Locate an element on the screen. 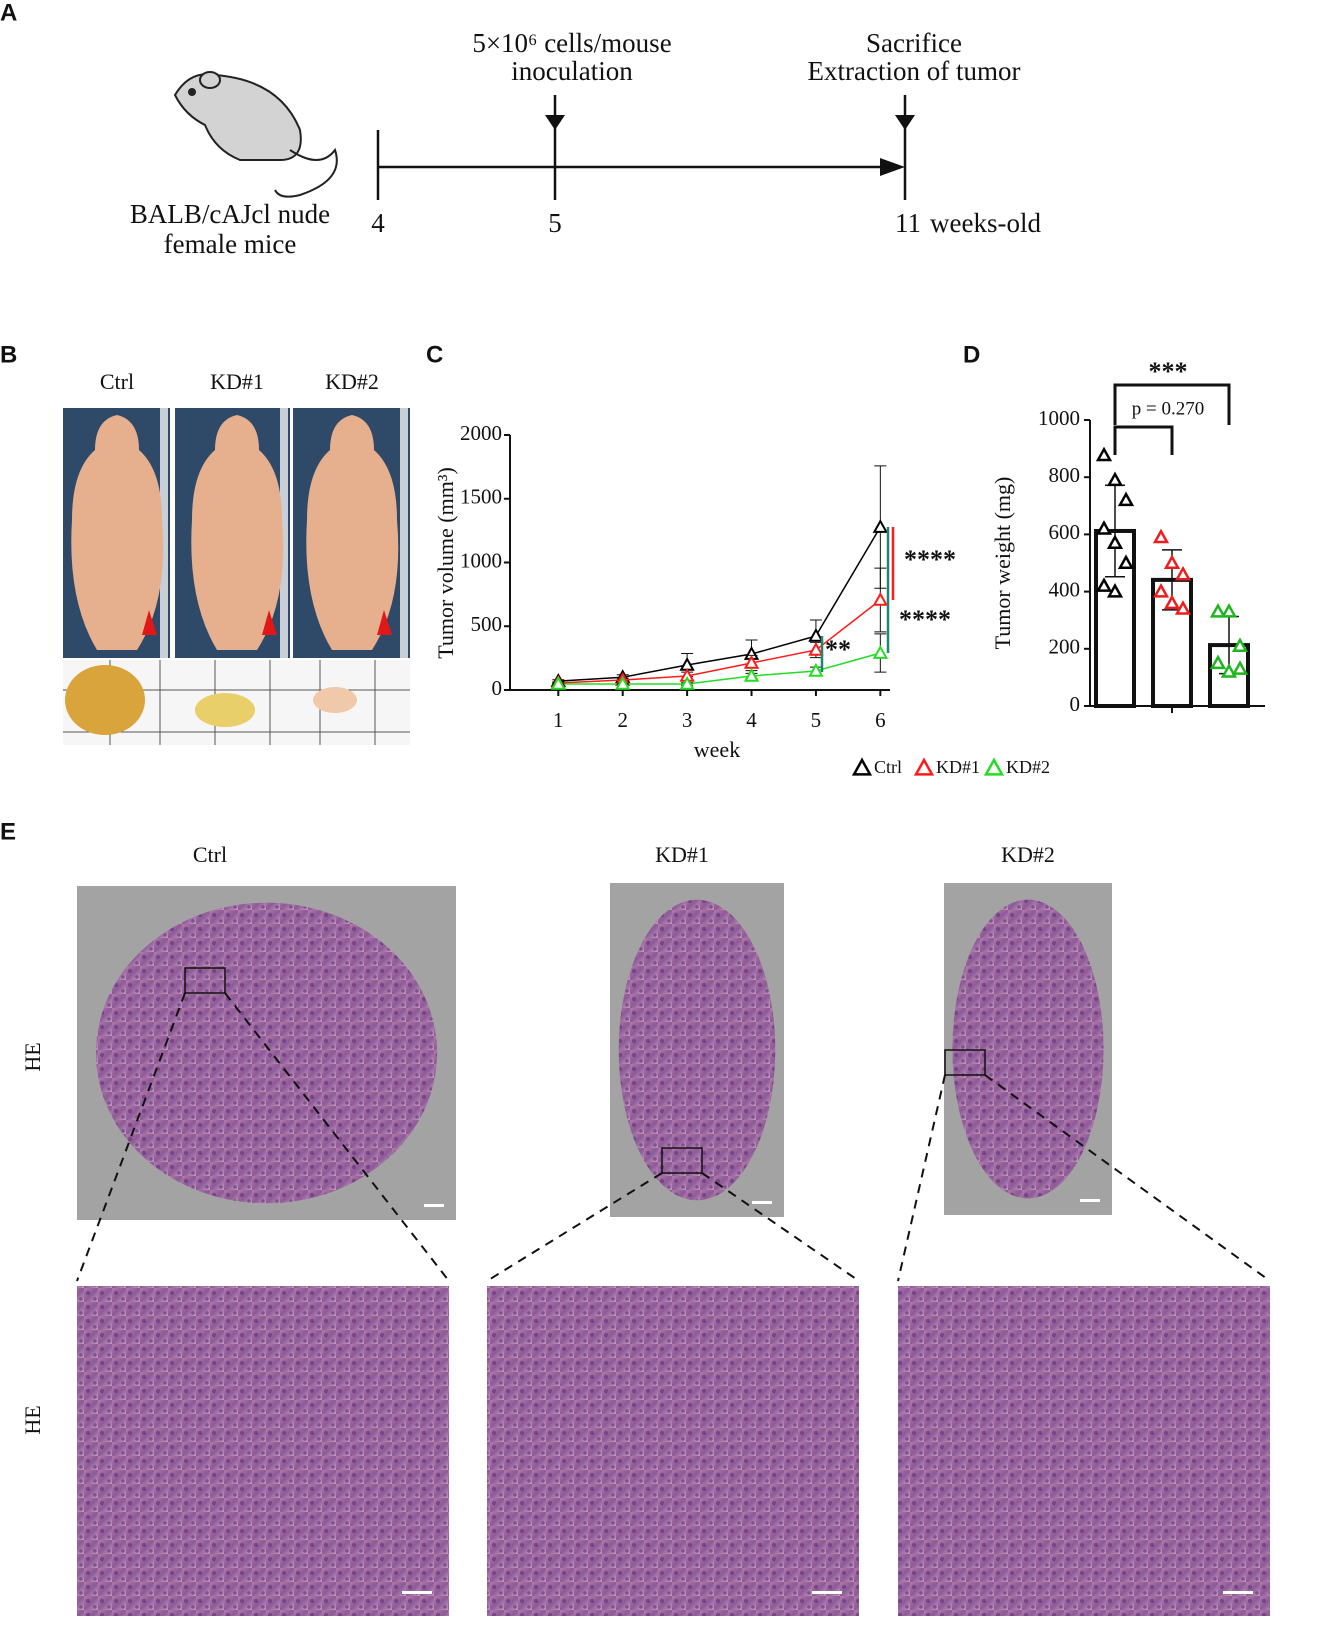  subject-label: female mice is located at coordinates (230, 244).